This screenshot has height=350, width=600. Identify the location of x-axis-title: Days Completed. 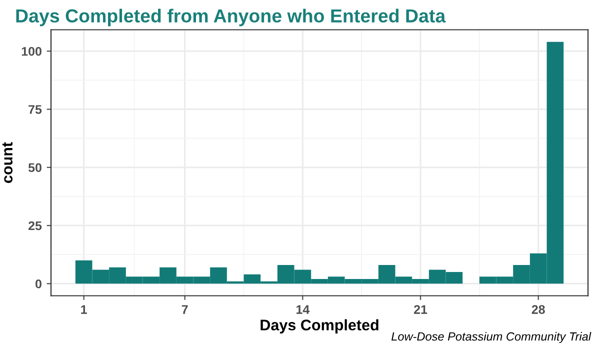
(319, 326).